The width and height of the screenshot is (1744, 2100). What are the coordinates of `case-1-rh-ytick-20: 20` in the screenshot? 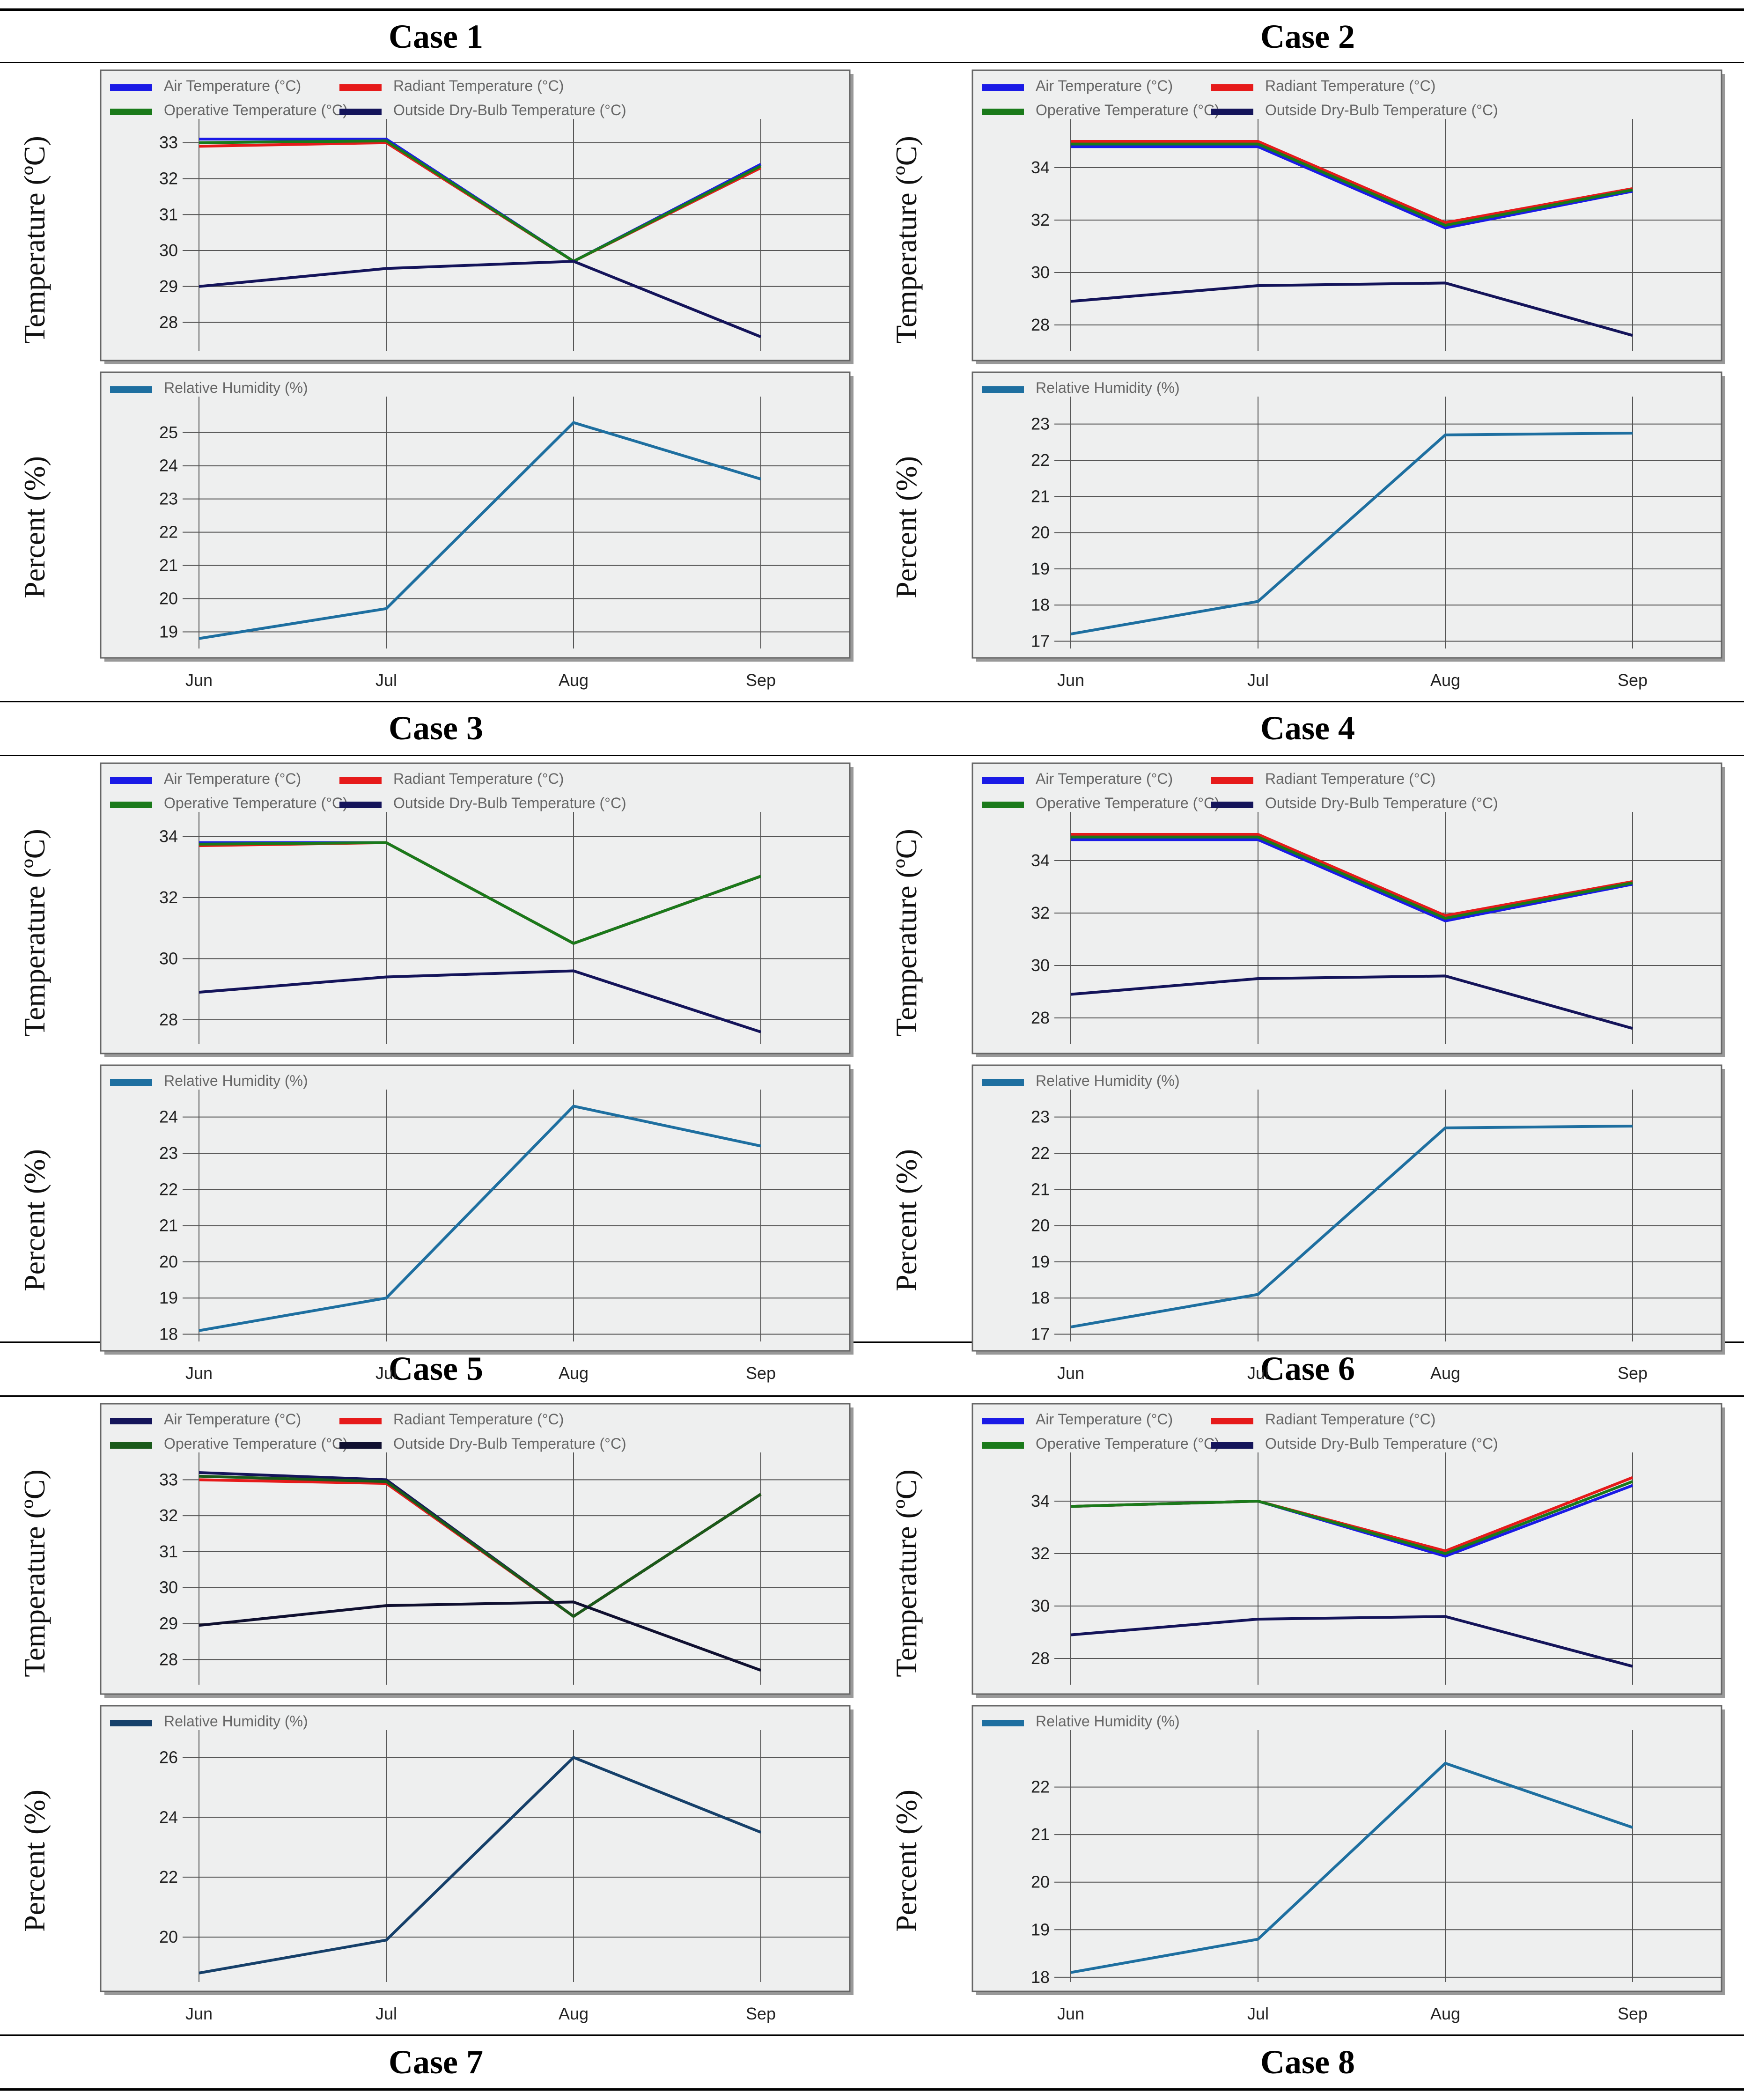 It's located at (168, 598).